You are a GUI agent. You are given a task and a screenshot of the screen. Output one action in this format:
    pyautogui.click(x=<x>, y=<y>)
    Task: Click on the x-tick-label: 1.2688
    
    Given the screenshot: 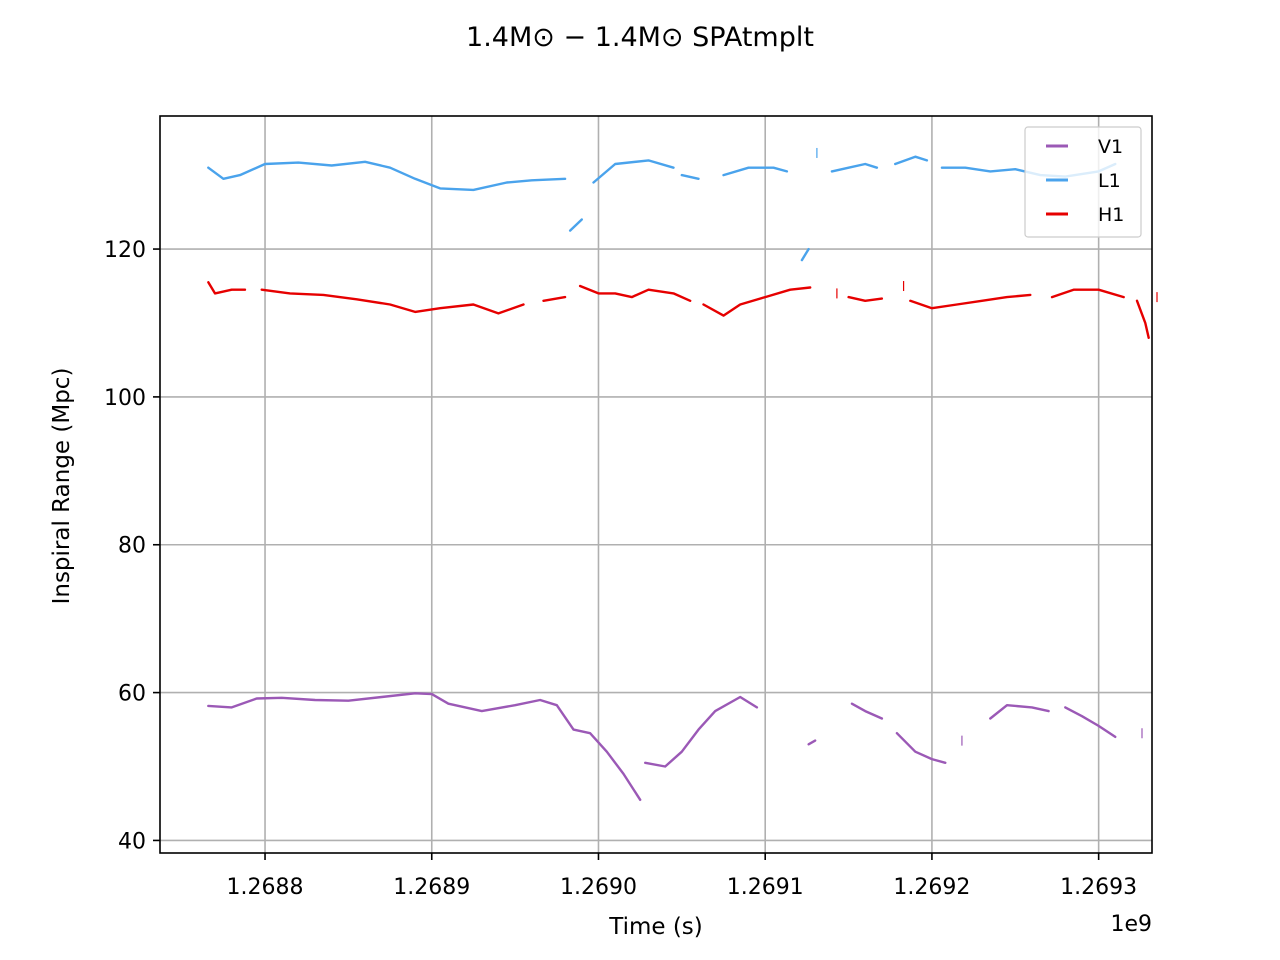 What is the action you would take?
    pyautogui.click(x=265, y=887)
    